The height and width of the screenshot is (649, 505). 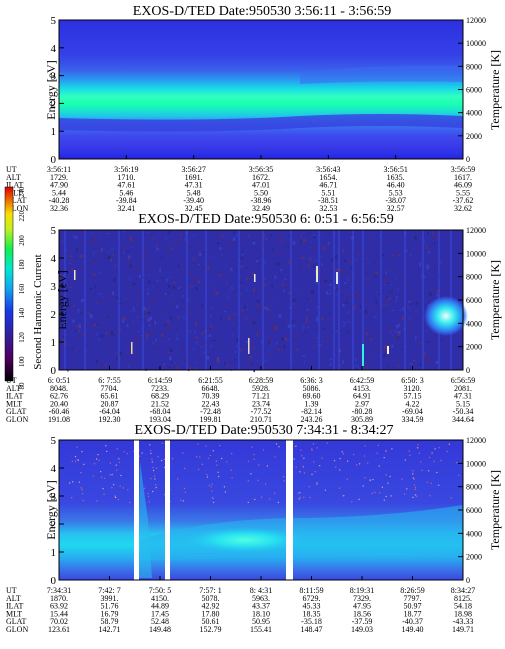 What do you see at coordinates (160, 380) in the screenshot?
I see `orbit-table-cell: 6:14:59` at bounding box center [160, 380].